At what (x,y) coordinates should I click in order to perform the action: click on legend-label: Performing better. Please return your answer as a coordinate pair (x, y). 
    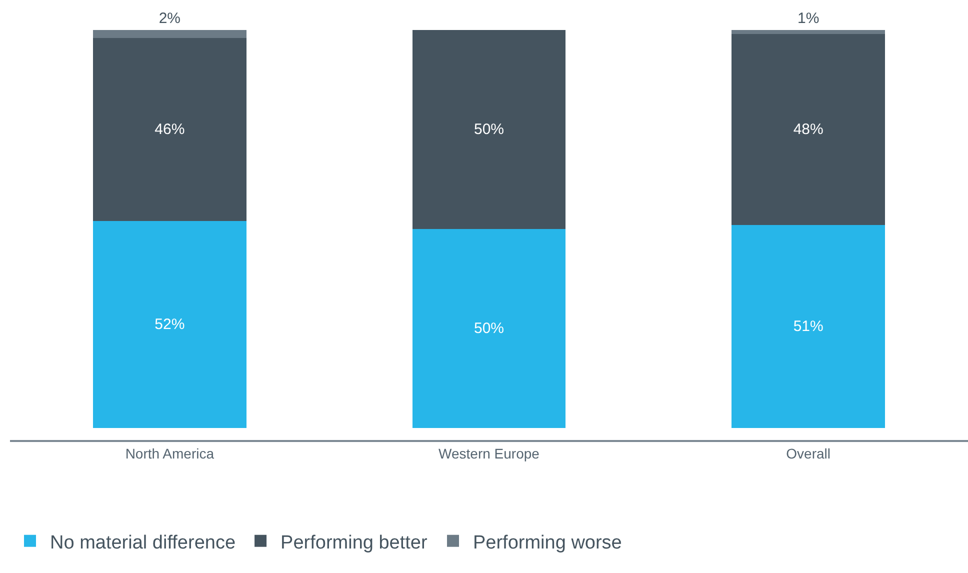
    Looking at the image, I should click on (354, 543).